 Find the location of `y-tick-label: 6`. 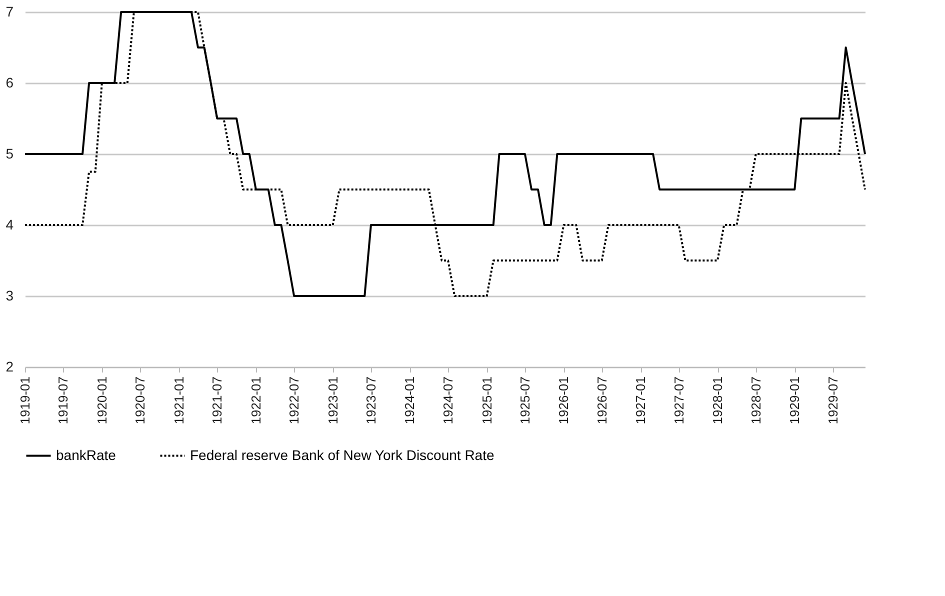

y-tick-label: 6 is located at coordinates (10, 82).